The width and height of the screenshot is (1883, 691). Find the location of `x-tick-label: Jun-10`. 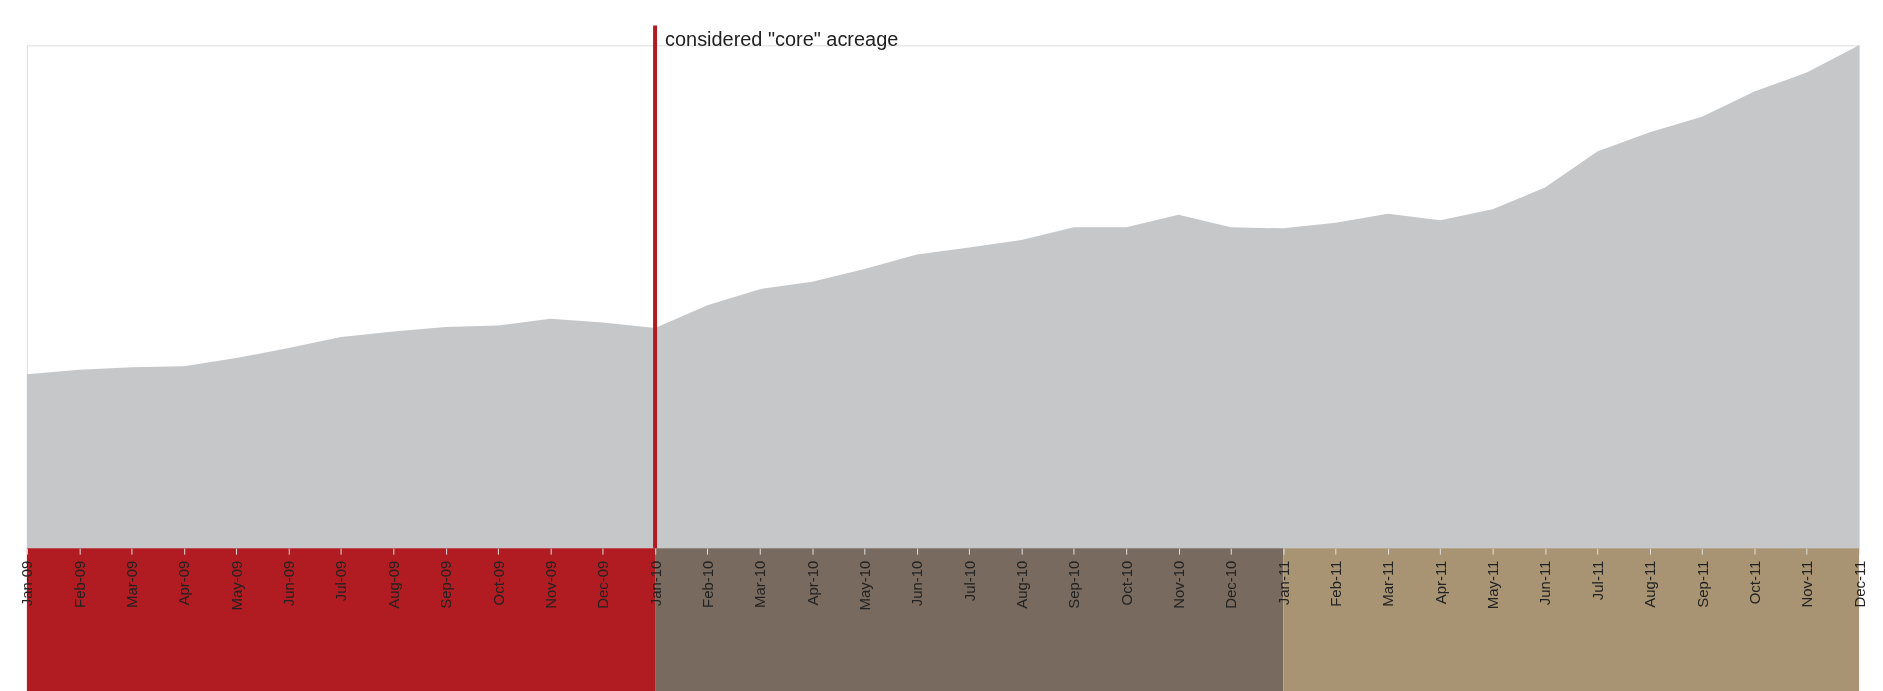

x-tick-label: Jun-10 is located at coordinates (917, 583).